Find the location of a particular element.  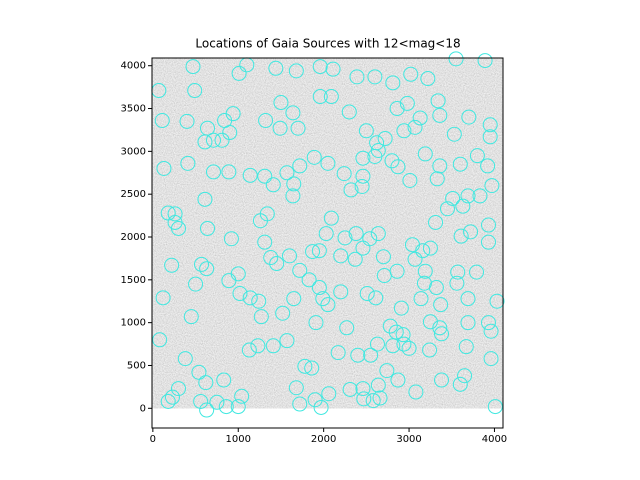

x-tick-label: 1000 is located at coordinates (238, 439).